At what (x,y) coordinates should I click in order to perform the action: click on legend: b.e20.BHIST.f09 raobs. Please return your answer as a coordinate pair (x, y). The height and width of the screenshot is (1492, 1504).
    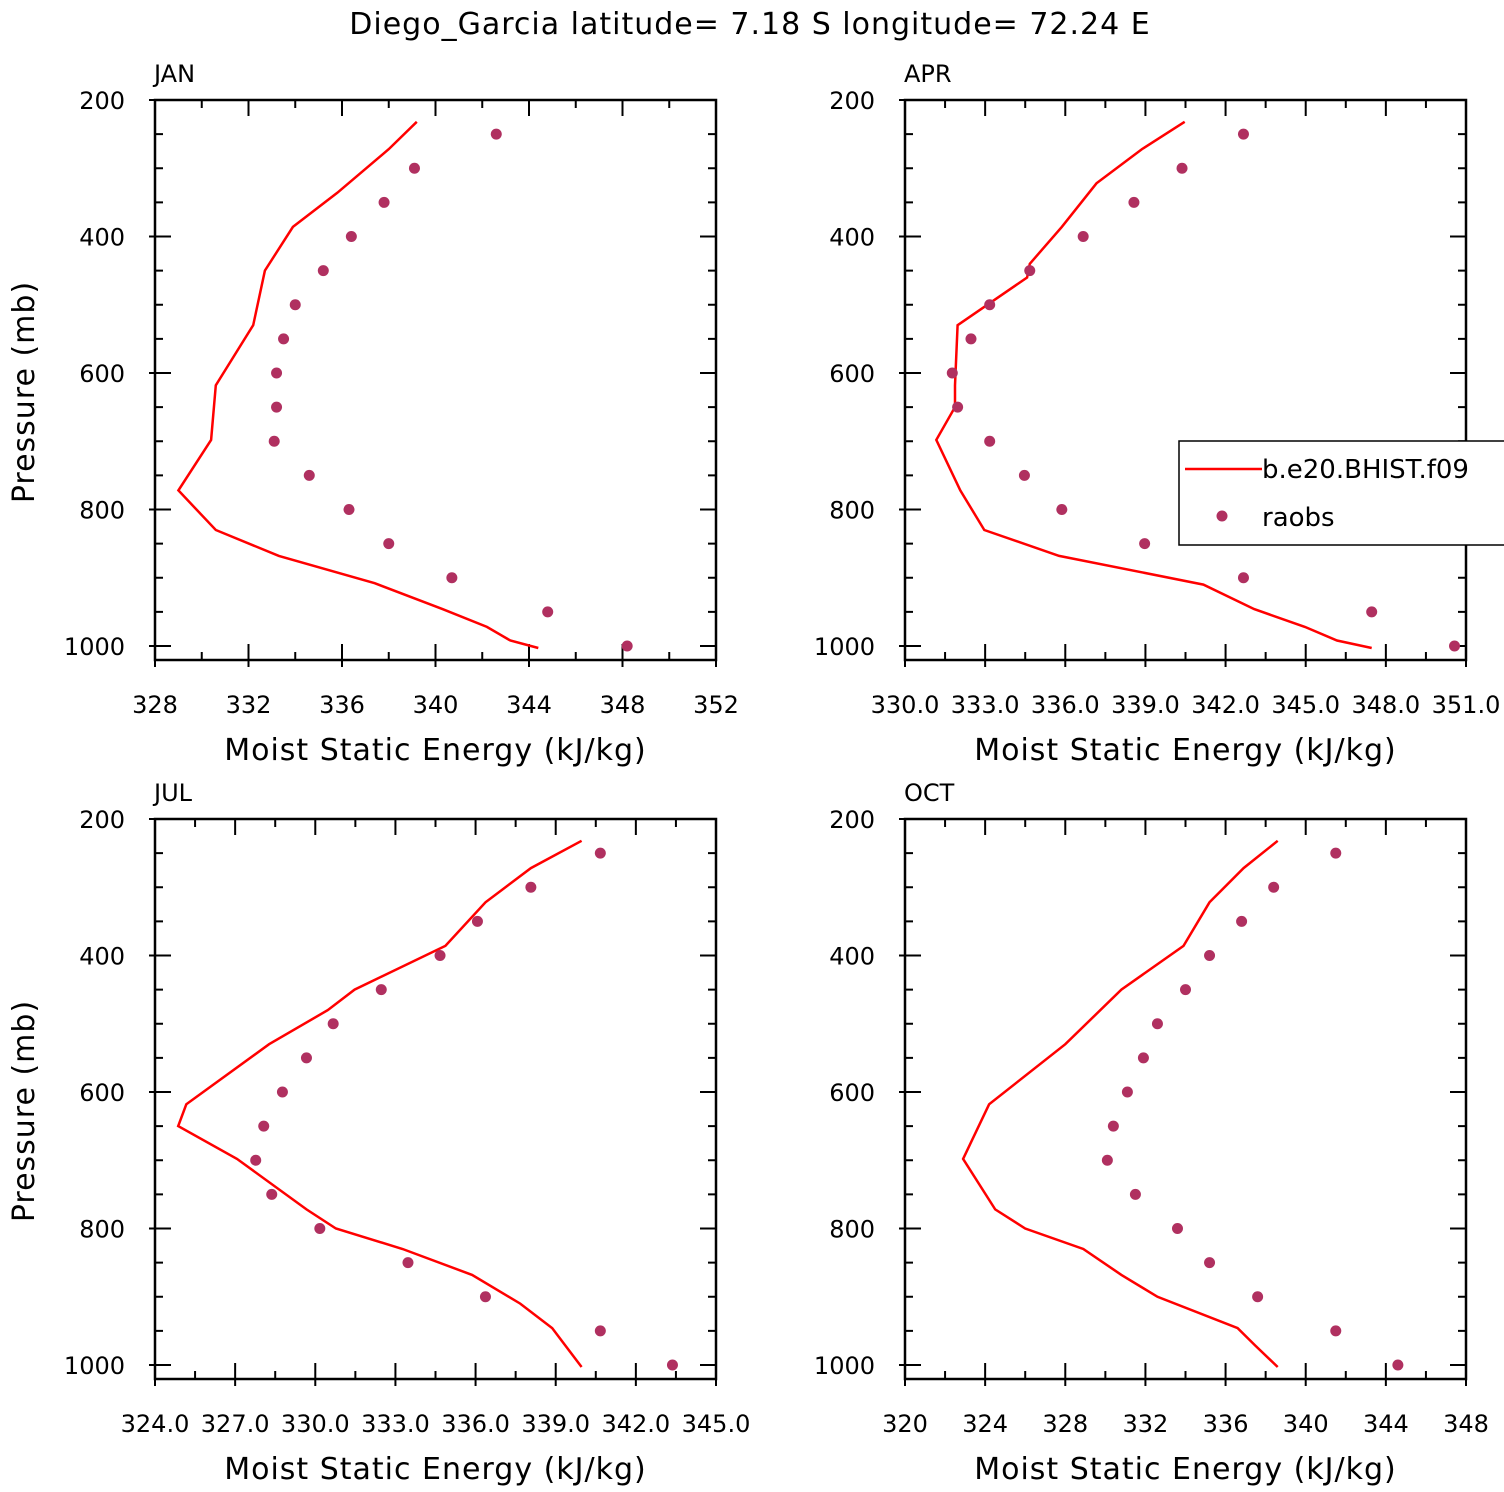
    Looking at the image, I should click on (1341, 493).